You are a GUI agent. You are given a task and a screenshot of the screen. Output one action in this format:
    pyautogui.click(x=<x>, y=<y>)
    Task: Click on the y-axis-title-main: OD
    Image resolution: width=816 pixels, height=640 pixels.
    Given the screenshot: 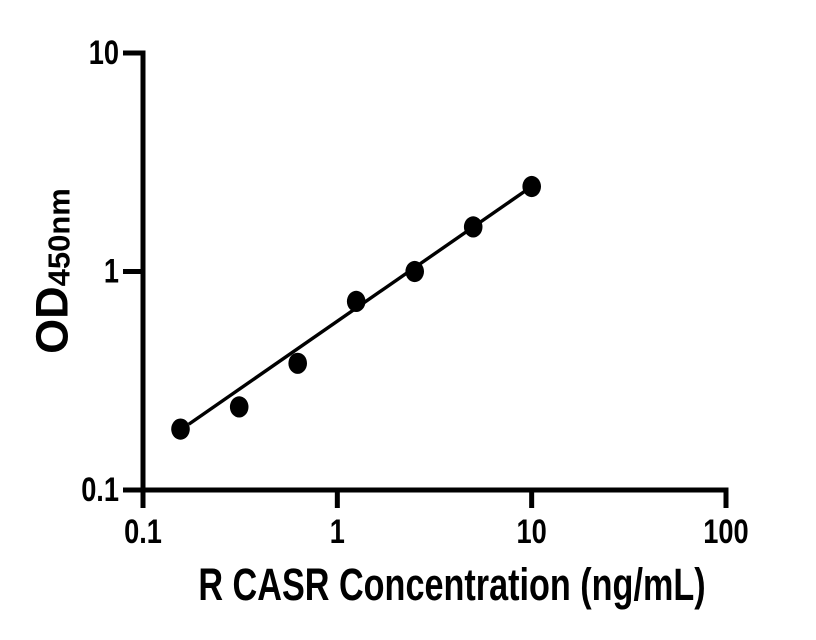 What is the action you would take?
    pyautogui.click(x=52, y=320)
    